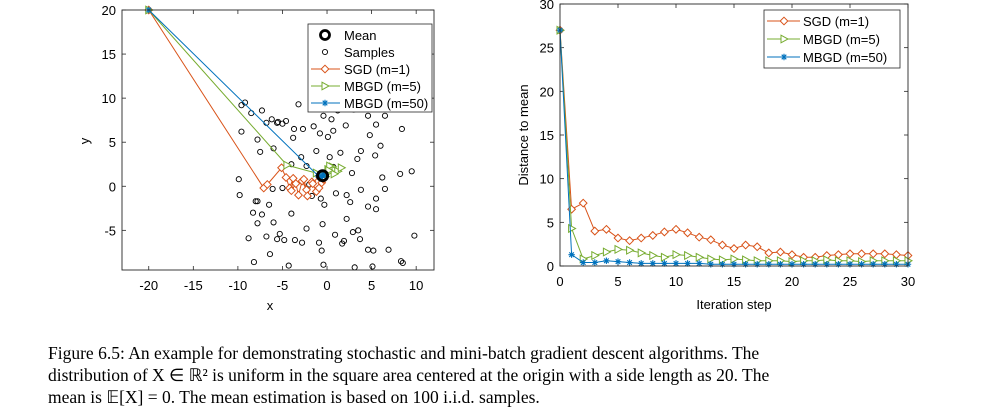 This screenshot has width=1002, height=418. I want to click on x-axis-label: Iteration step, so click(733, 304).